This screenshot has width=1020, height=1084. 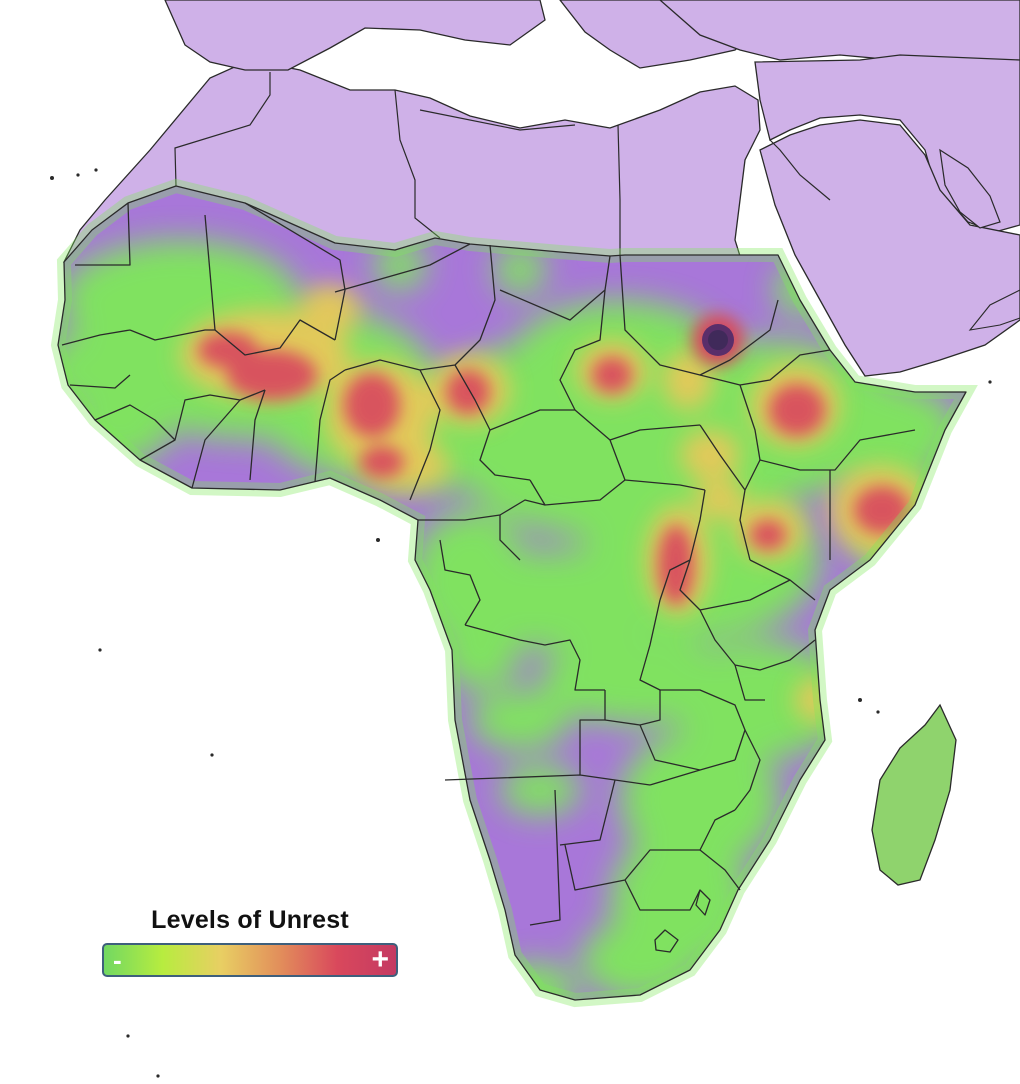 What do you see at coordinates (250, 920) in the screenshot?
I see `legend-title: Levels of Unrest` at bounding box center [250, 920].